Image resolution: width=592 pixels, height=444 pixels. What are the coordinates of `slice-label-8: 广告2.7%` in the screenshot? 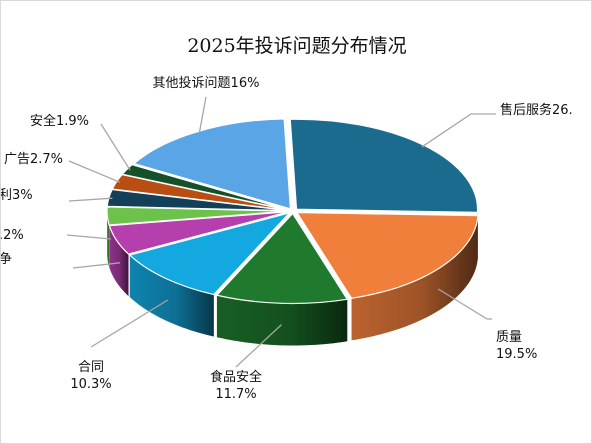 It's located at (33, 159).